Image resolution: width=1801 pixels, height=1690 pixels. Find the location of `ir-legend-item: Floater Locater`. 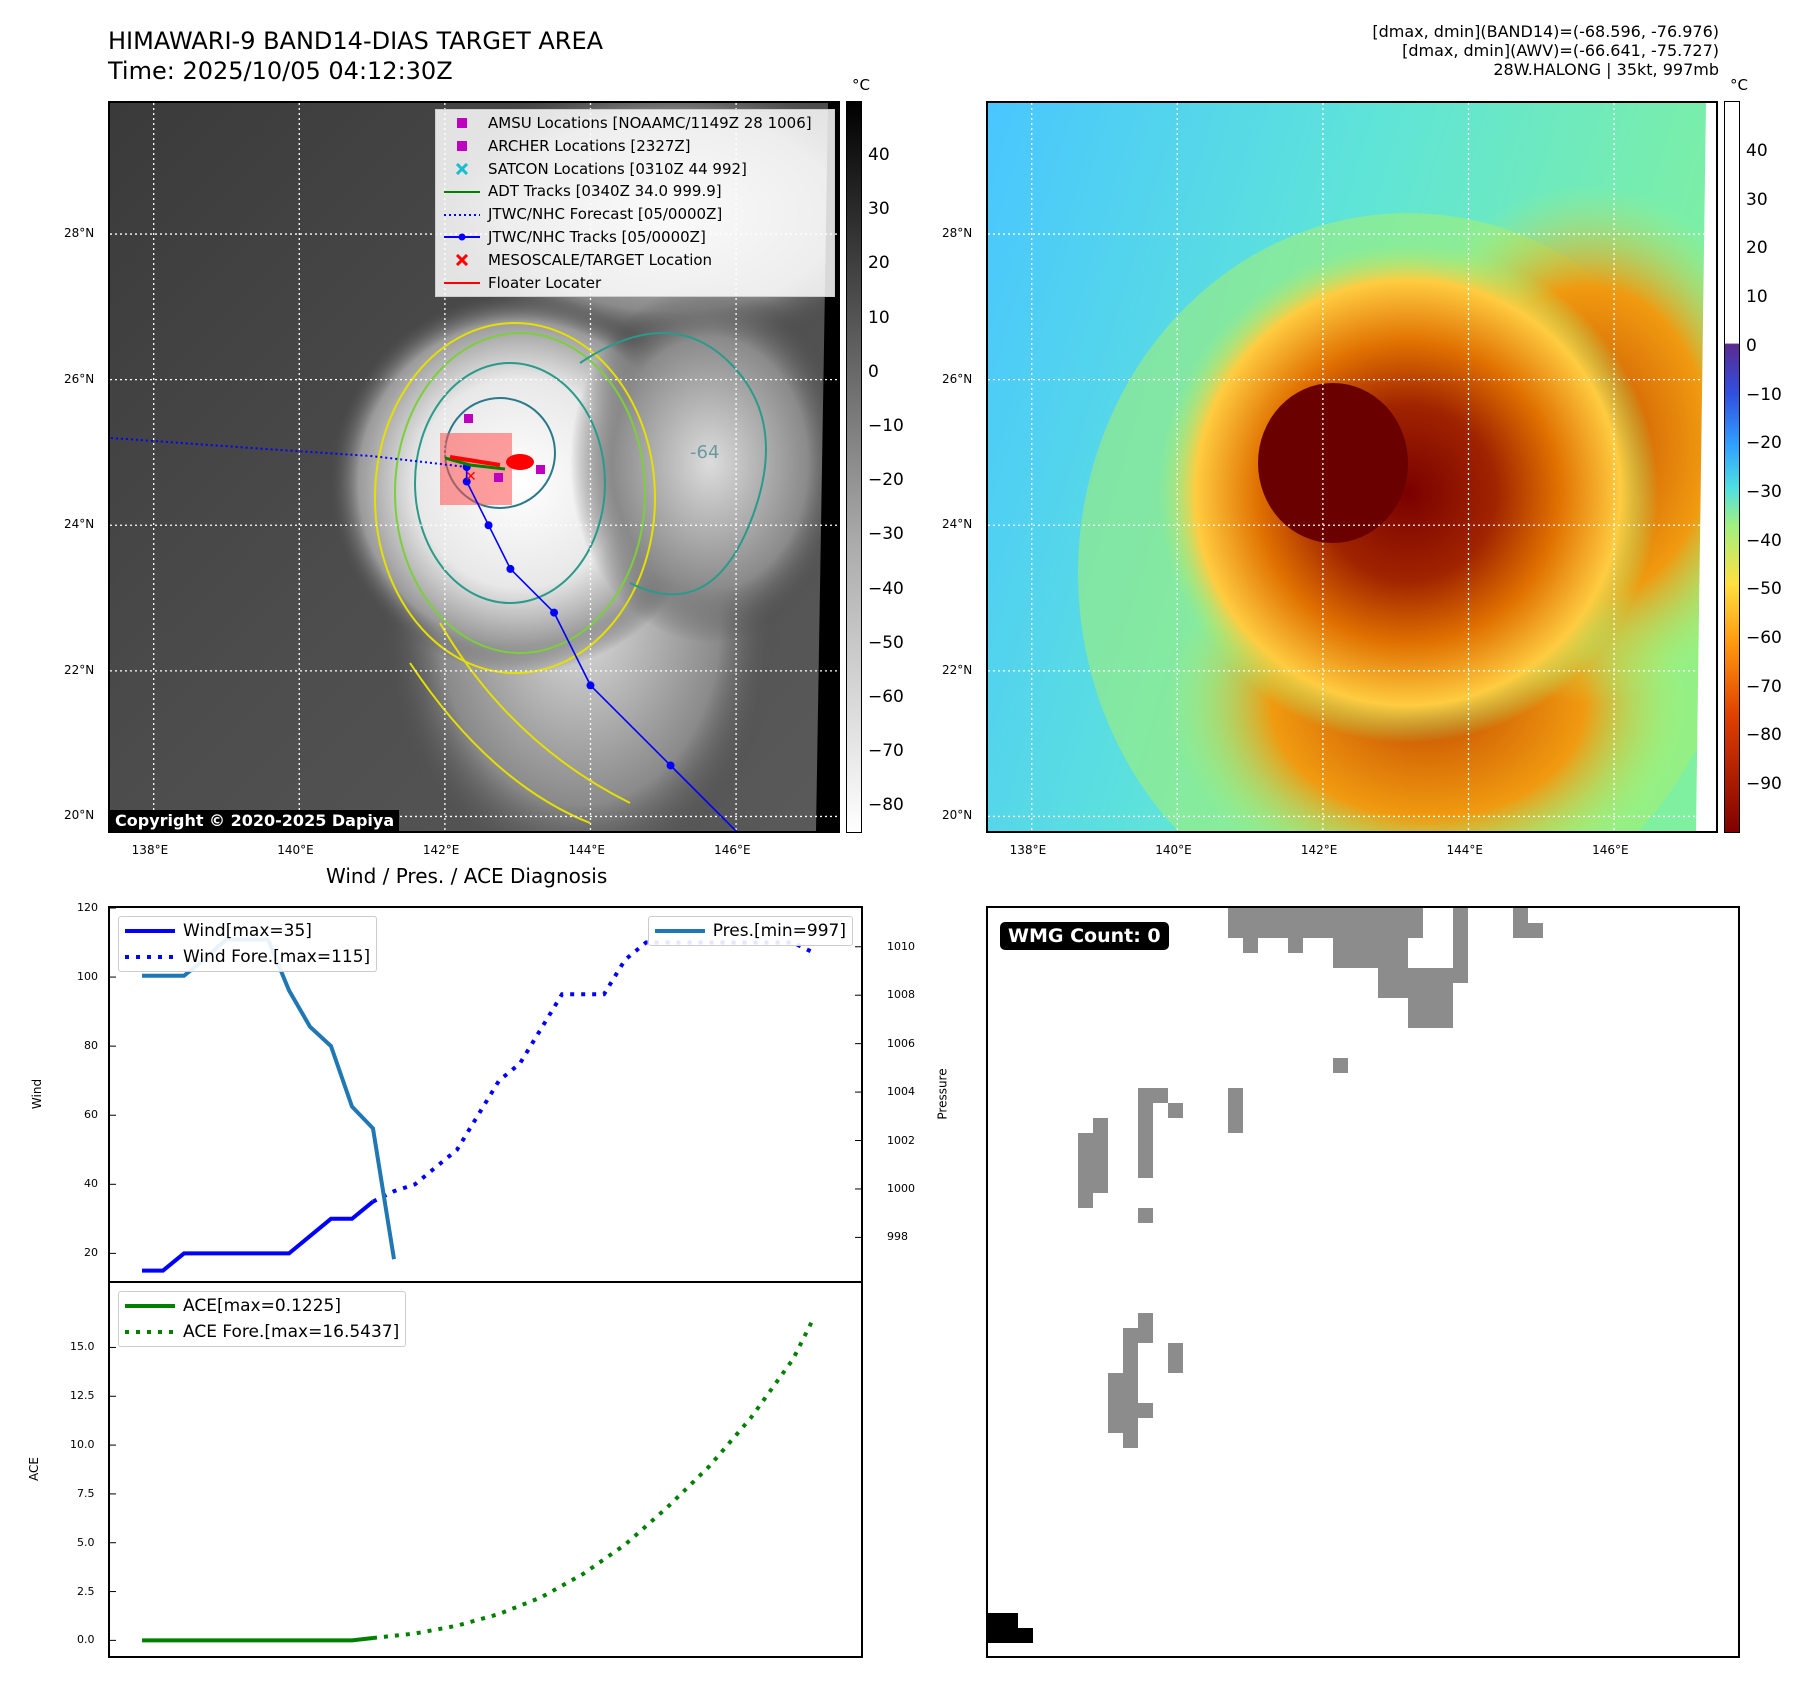

ir-legend-item: Floater Locater is located at coordinates (635, 283).